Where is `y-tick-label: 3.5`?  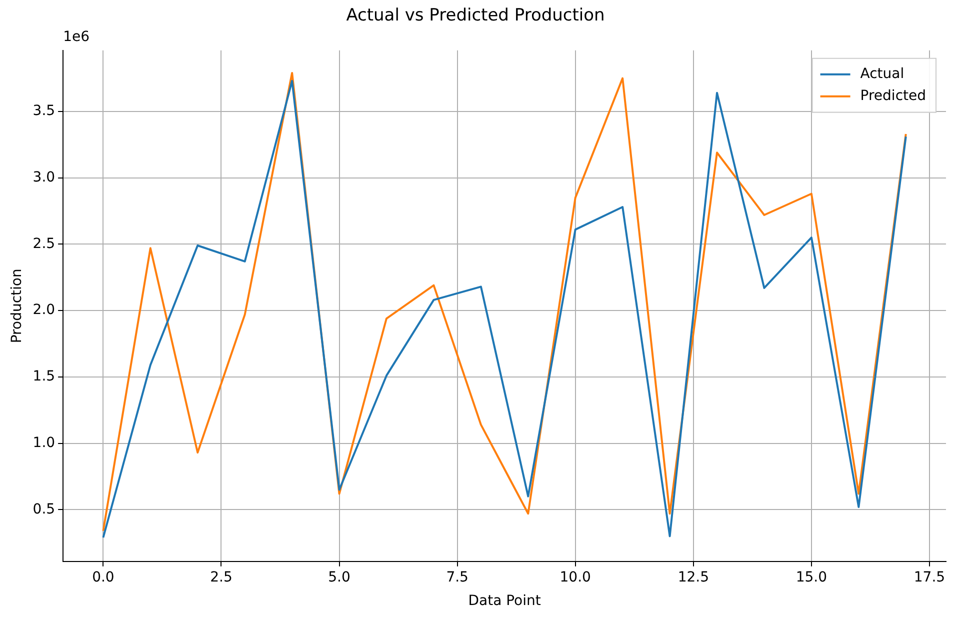 y-tick-label: 3.5 is located at coordinates (44, 111).